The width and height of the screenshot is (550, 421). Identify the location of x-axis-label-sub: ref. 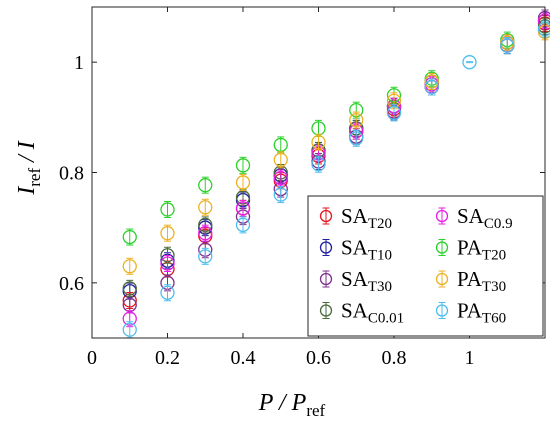
(315, 410).